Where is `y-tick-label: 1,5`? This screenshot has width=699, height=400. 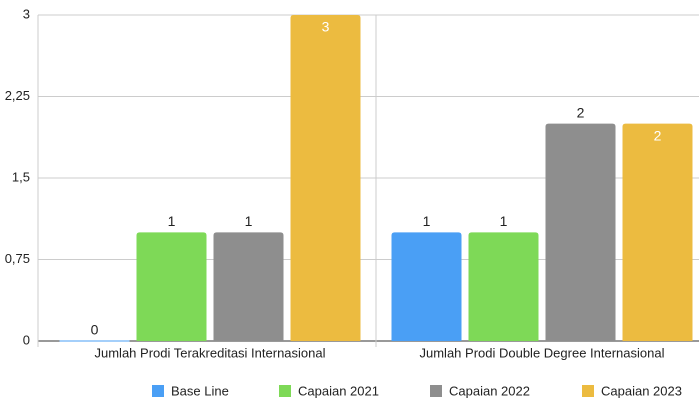
y-tick-label: 1,5 is located at coordinates (21, 176).